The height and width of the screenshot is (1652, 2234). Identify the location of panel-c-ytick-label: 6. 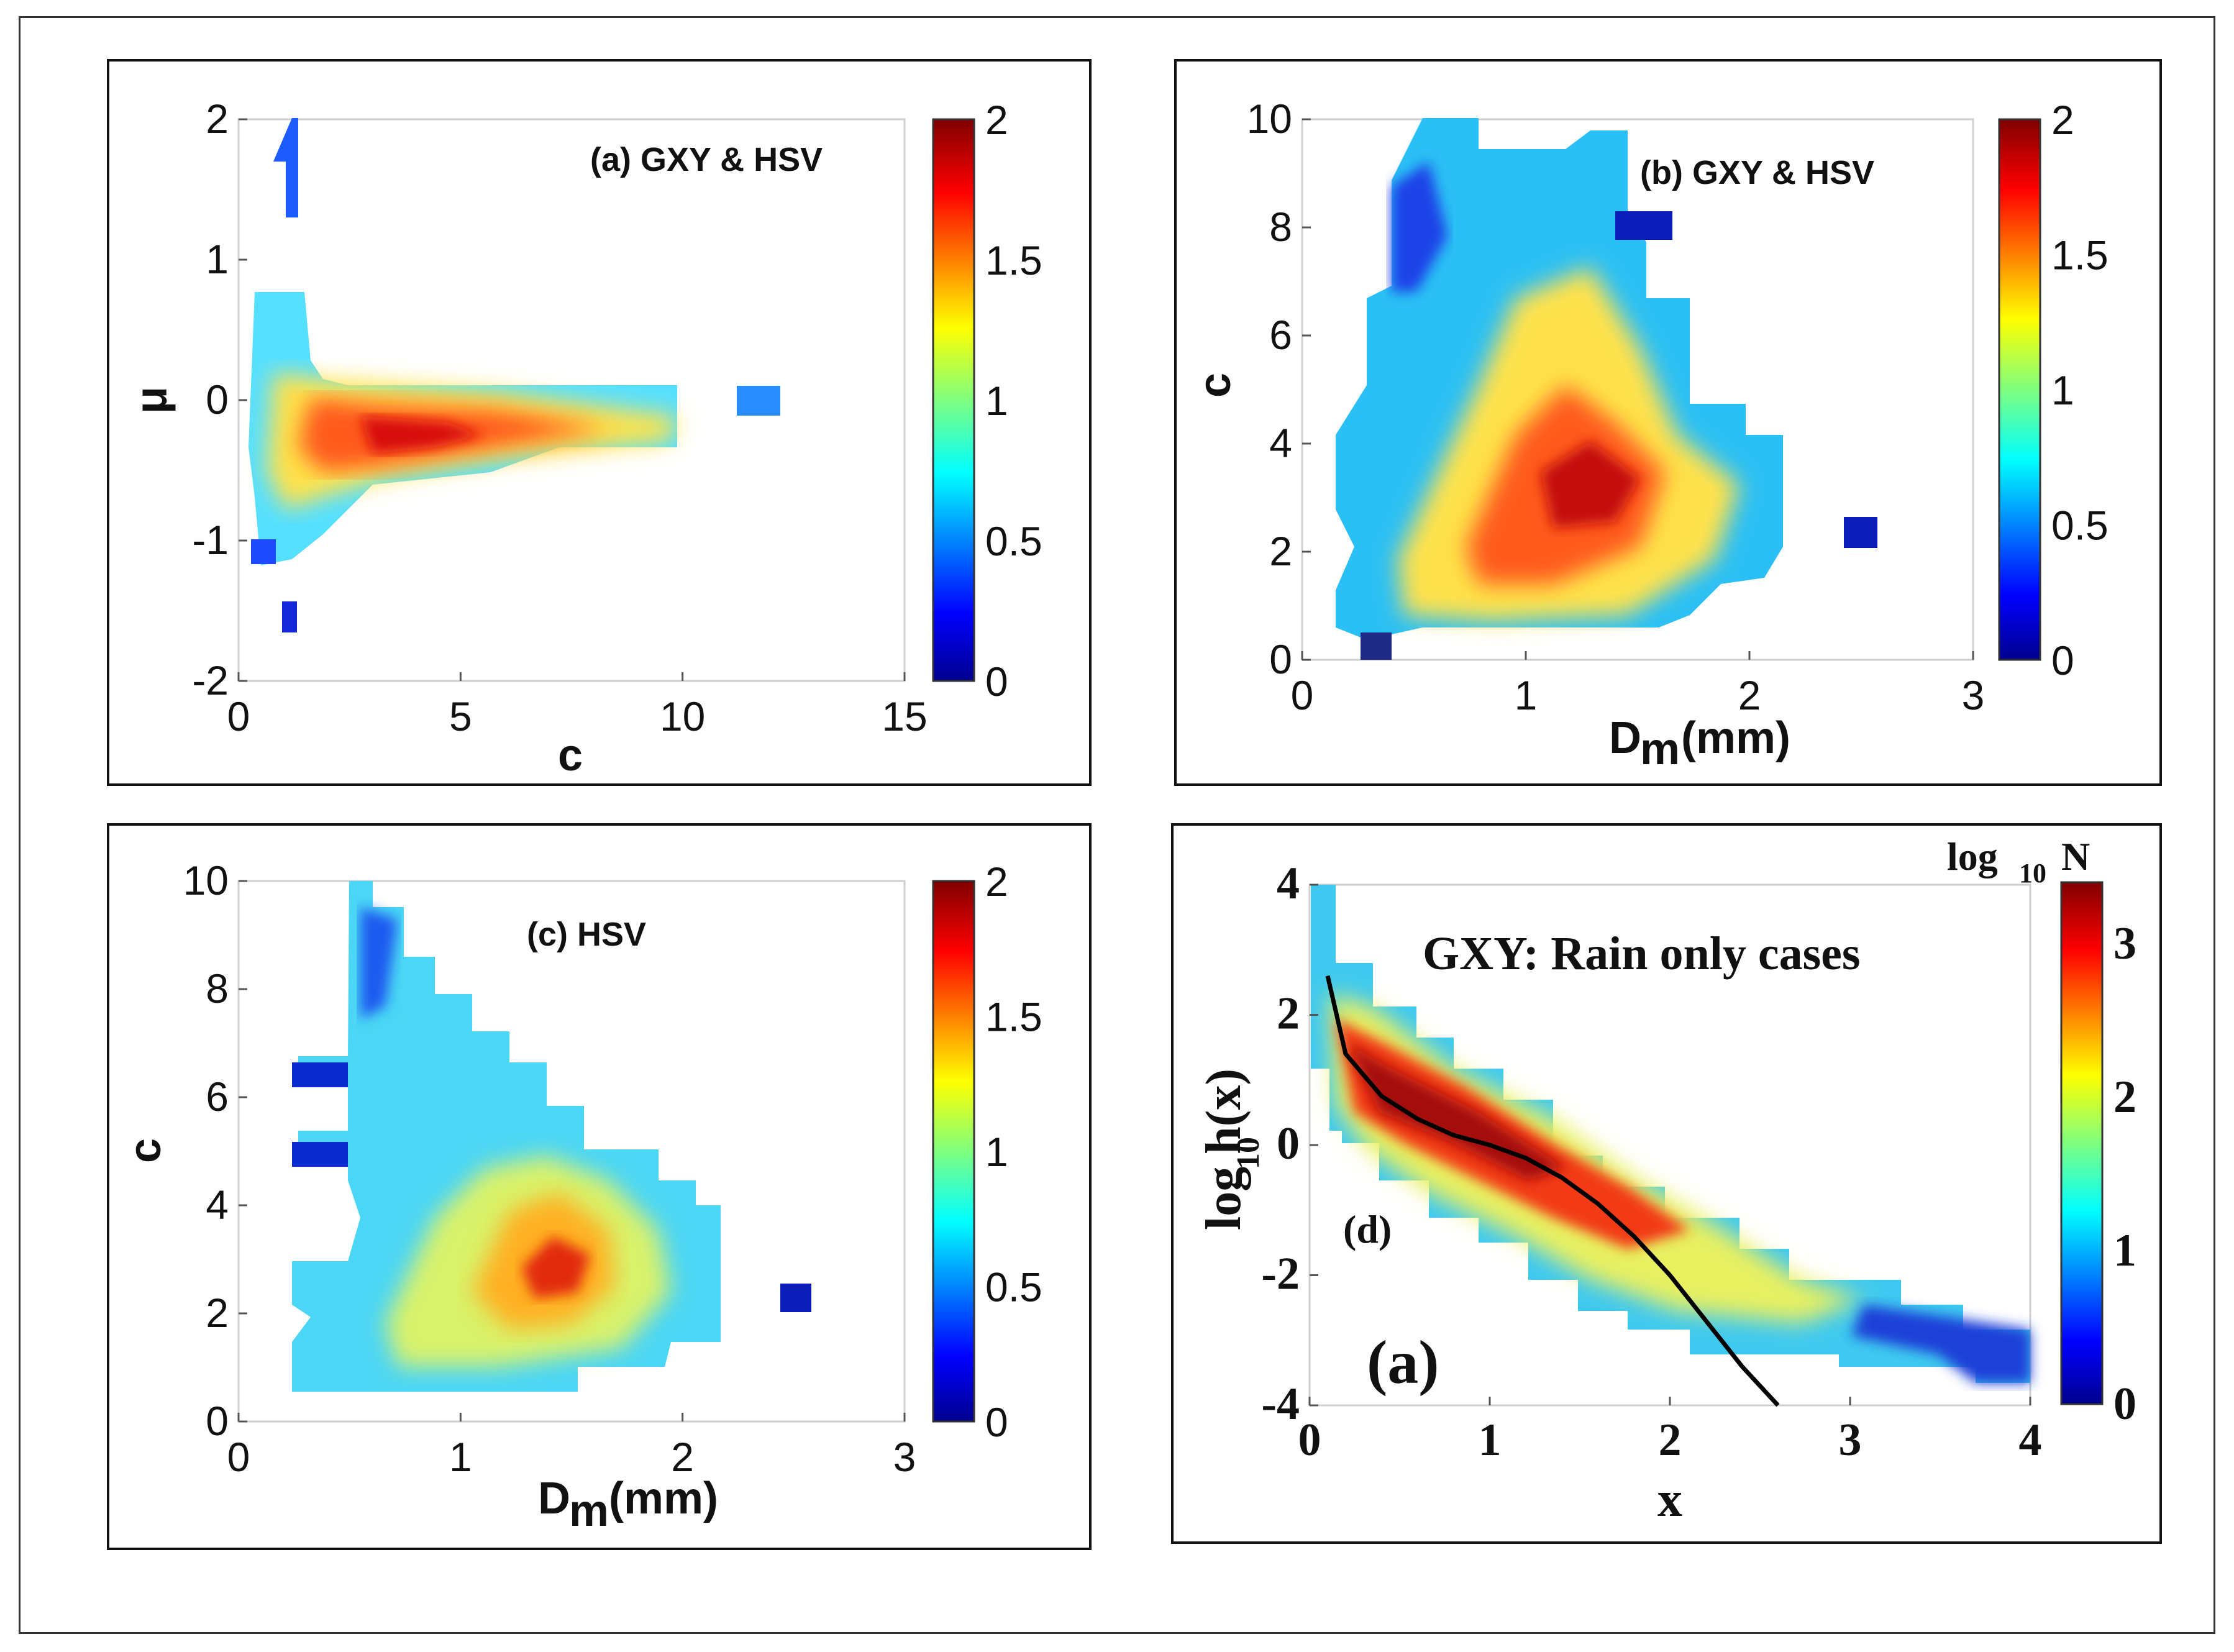
(217, 1097).